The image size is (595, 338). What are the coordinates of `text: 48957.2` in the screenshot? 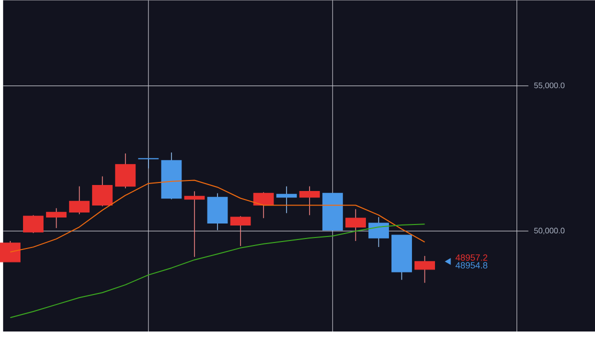 It's located at (472, 257).